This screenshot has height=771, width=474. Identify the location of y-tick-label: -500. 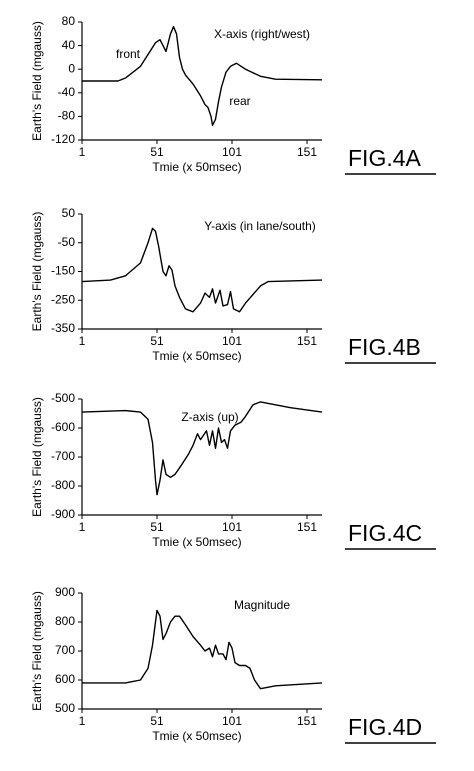
(63, 398).